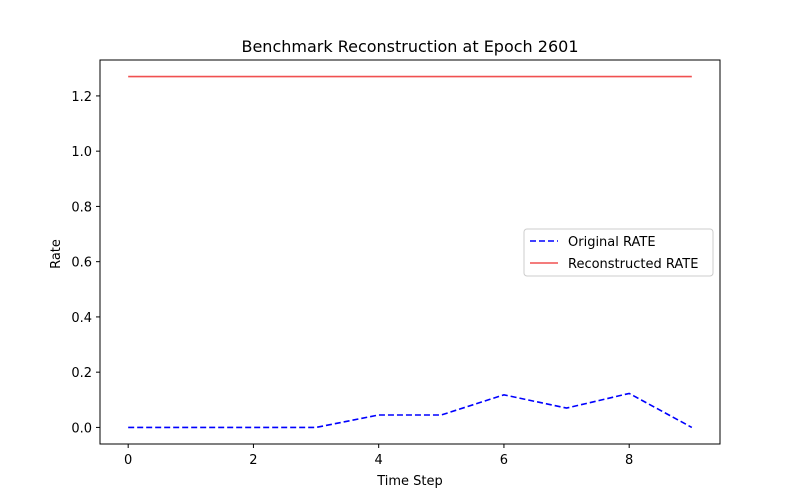 The height and width of the screenshot is (500, 800). I want to click on x-axis-label: Time Step, so click(409, 481).